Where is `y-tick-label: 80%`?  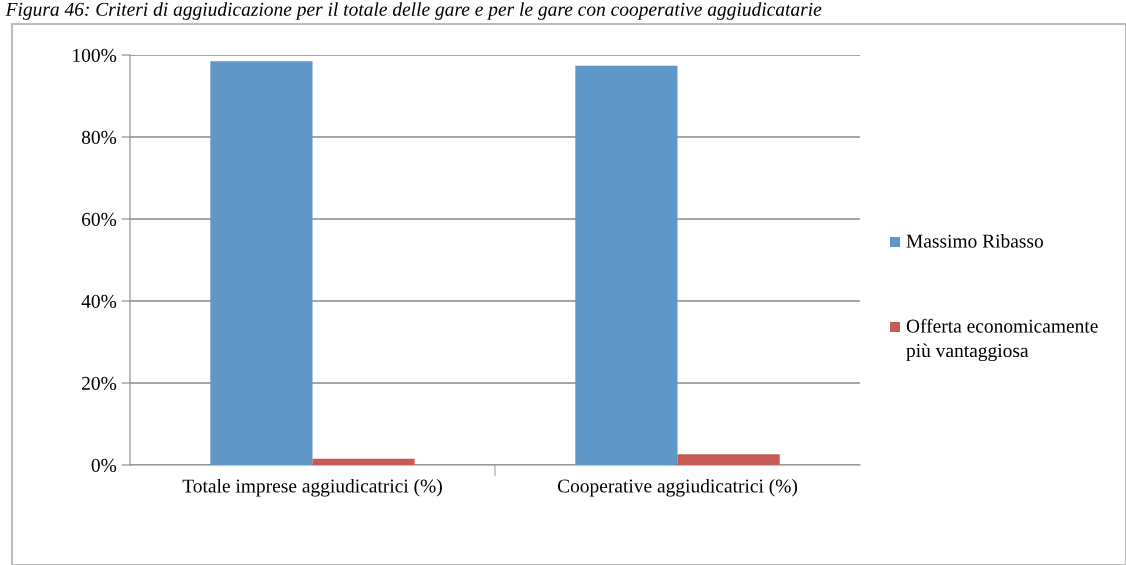 y-tick-label: 80% is located at coordinates (99, 137).